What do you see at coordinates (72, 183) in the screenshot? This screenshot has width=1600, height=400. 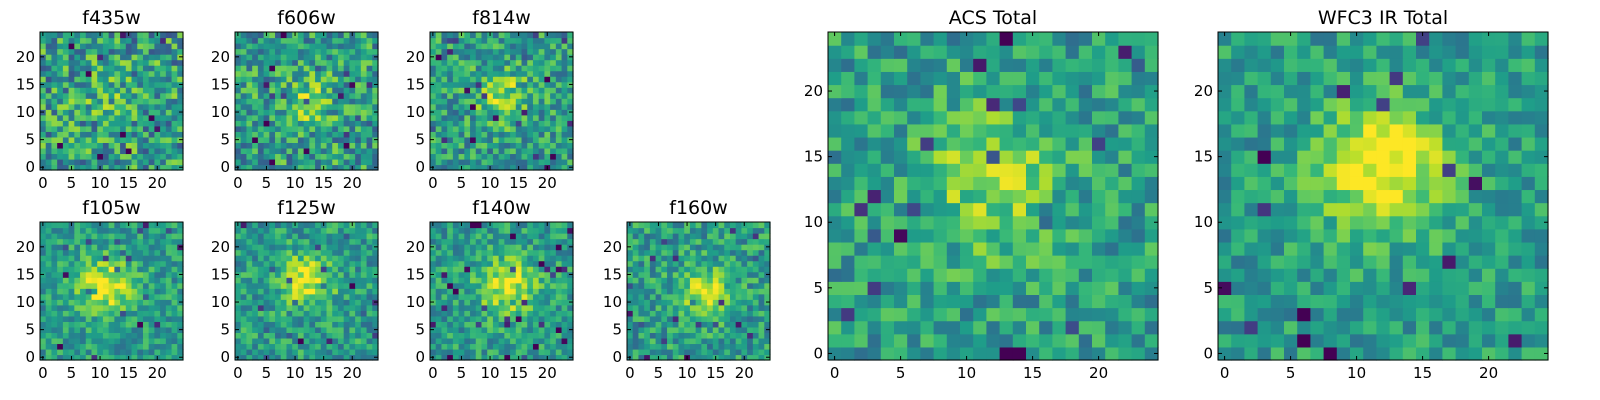 I see `x-tick-label: 5` at bounding box center [72, 183].